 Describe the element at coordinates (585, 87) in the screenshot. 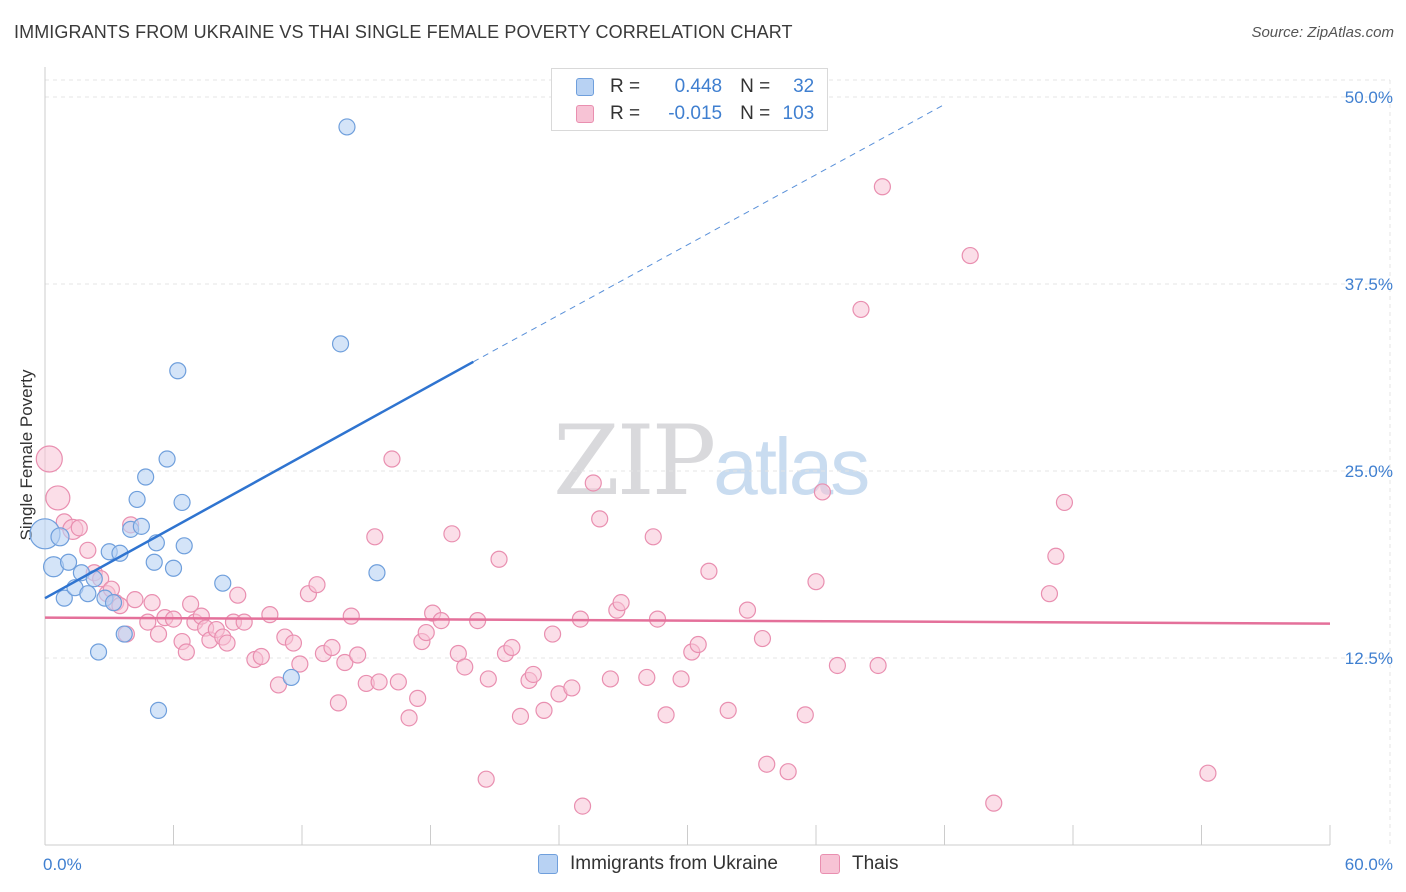

I see `legend-swatch-ukraine` at that location.